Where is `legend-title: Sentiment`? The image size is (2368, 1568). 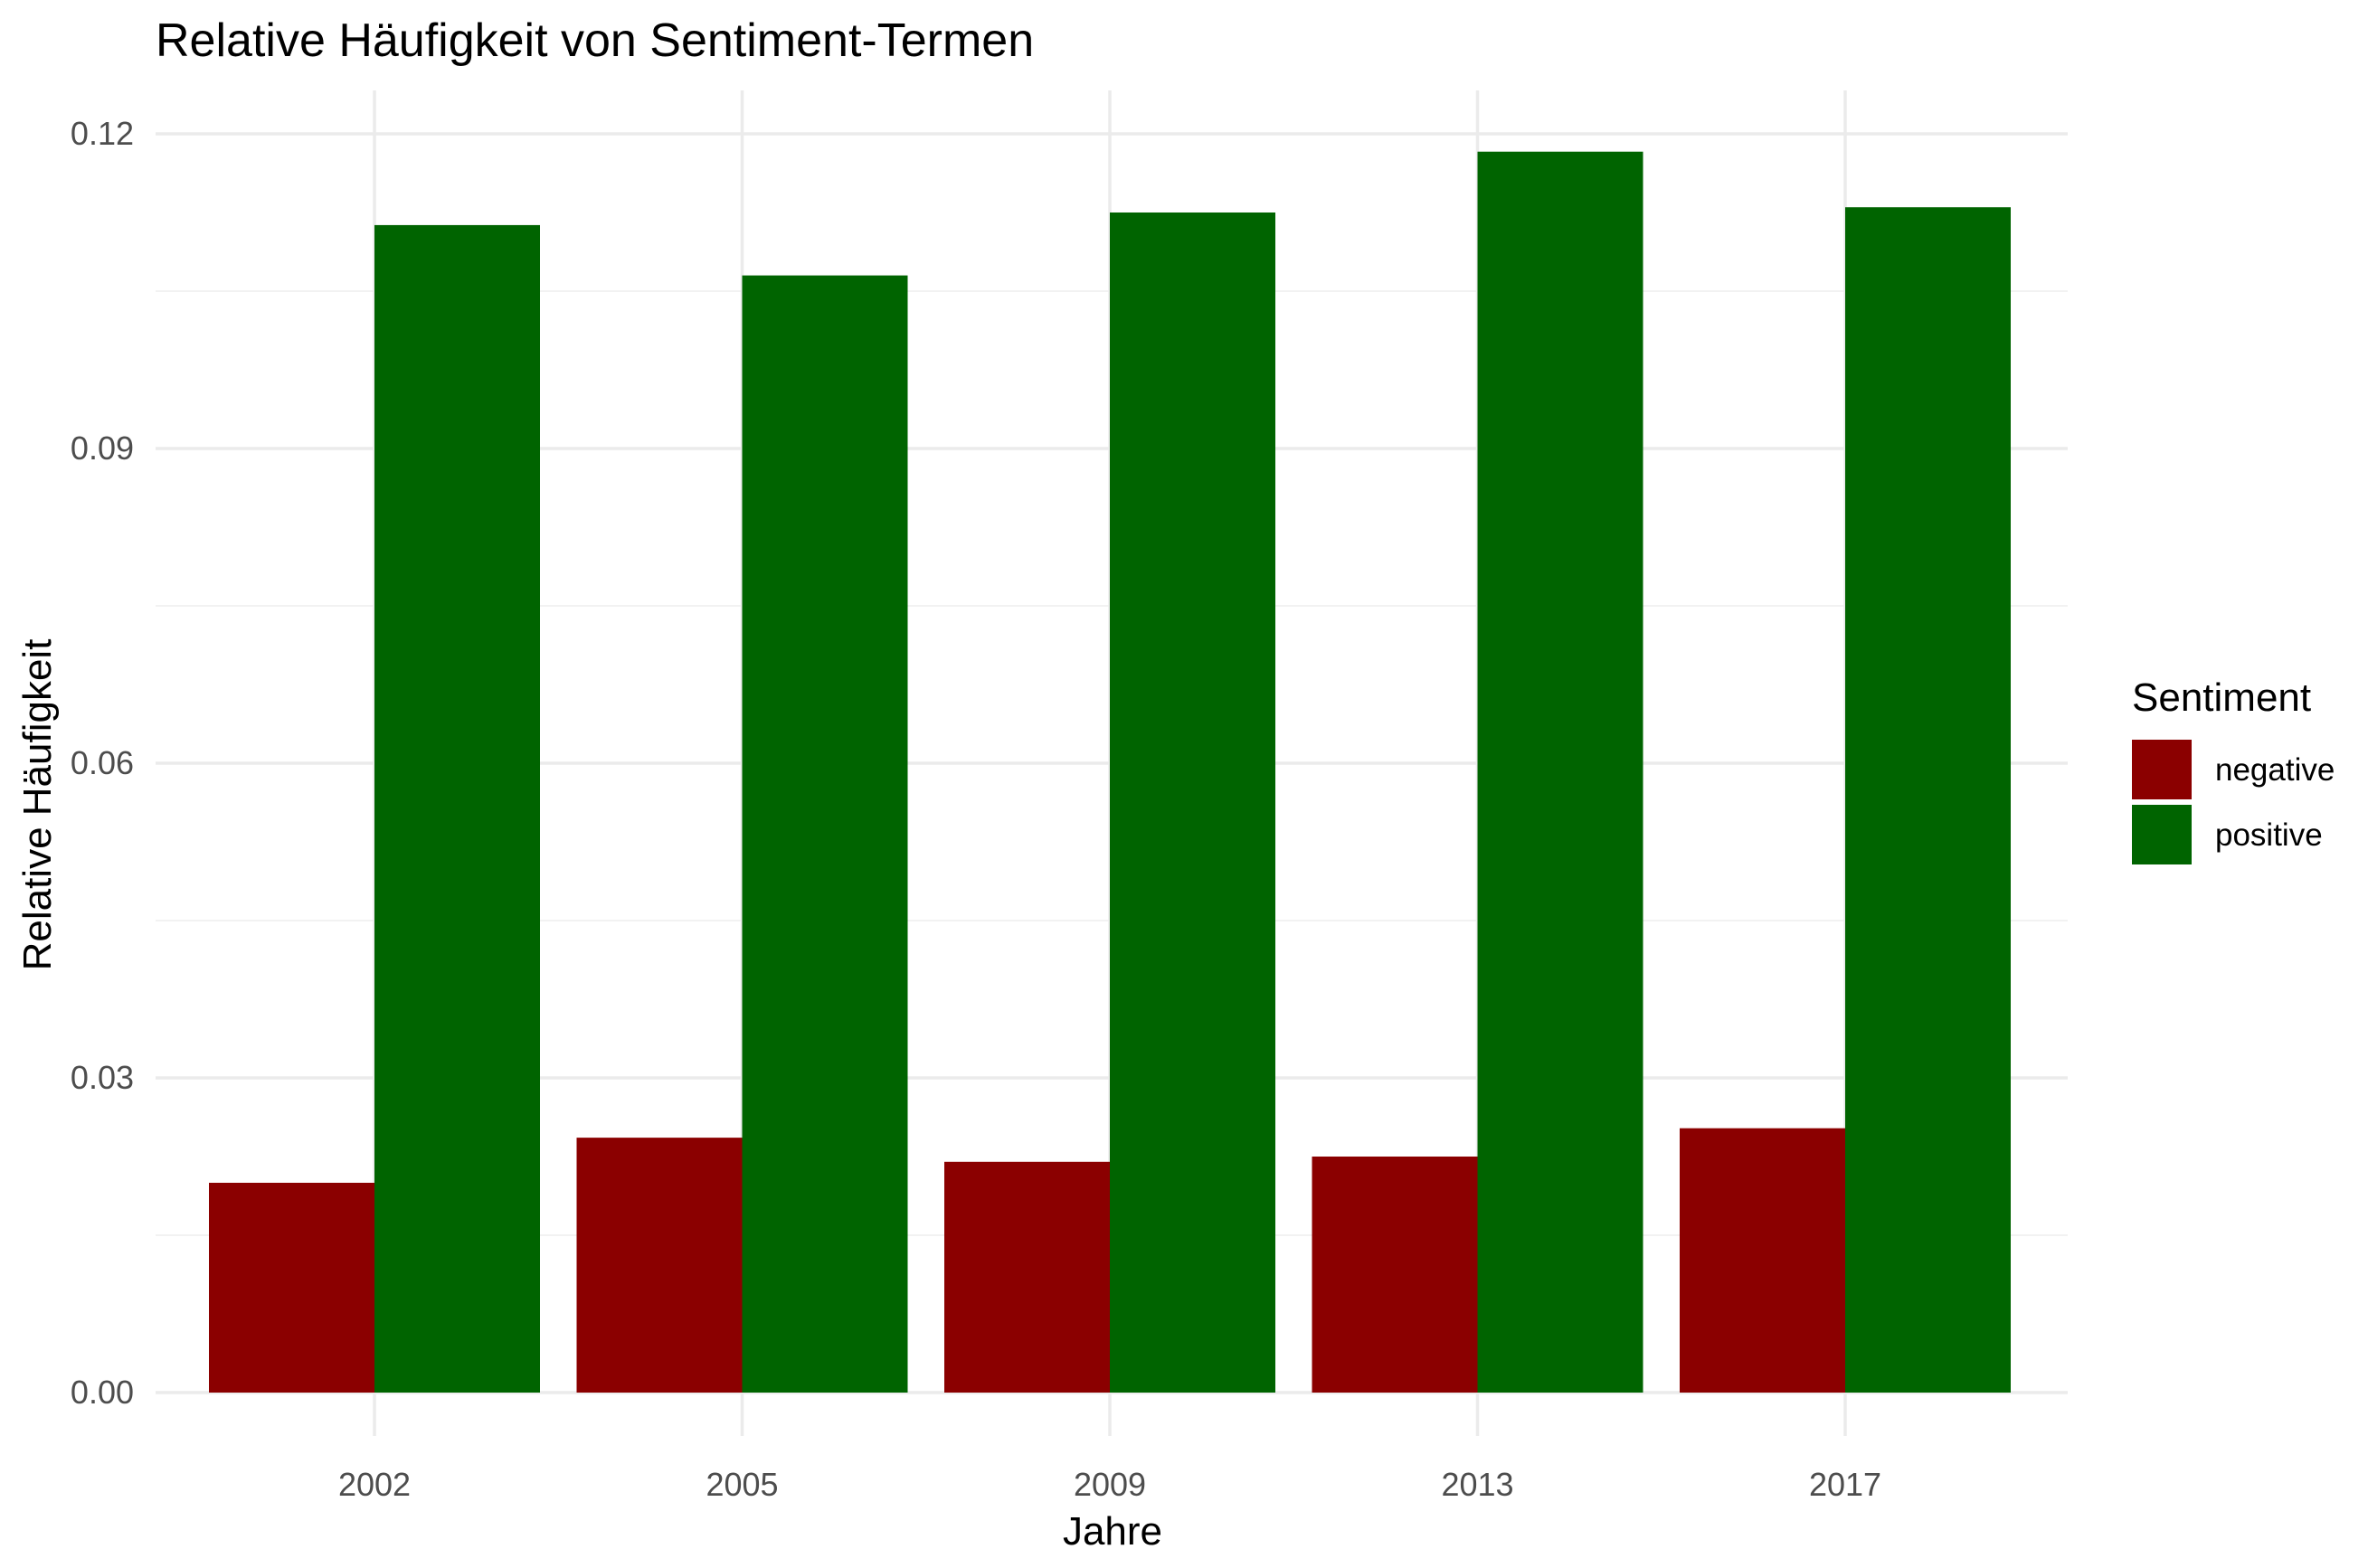
legend-title: Sentiment is located at coordinates (2222, 697).